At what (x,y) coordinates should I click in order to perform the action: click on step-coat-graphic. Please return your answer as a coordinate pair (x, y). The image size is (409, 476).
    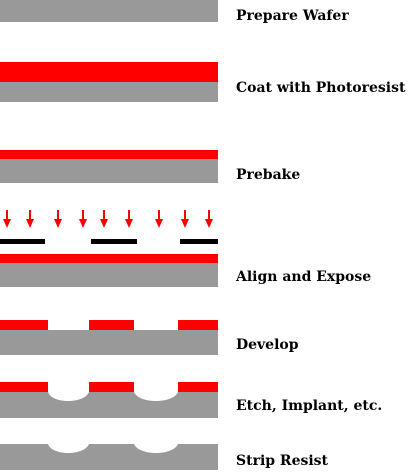
    Looking at the image, I should click on (109, 82).